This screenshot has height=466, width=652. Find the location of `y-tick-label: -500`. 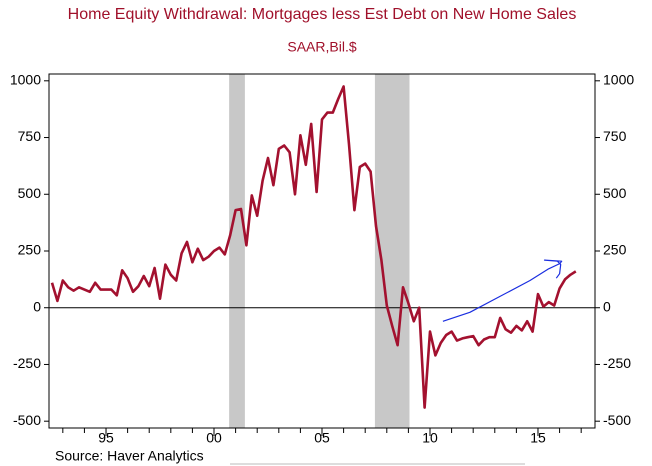

y-tick-label: -500 is located at coordinates (27, 420).